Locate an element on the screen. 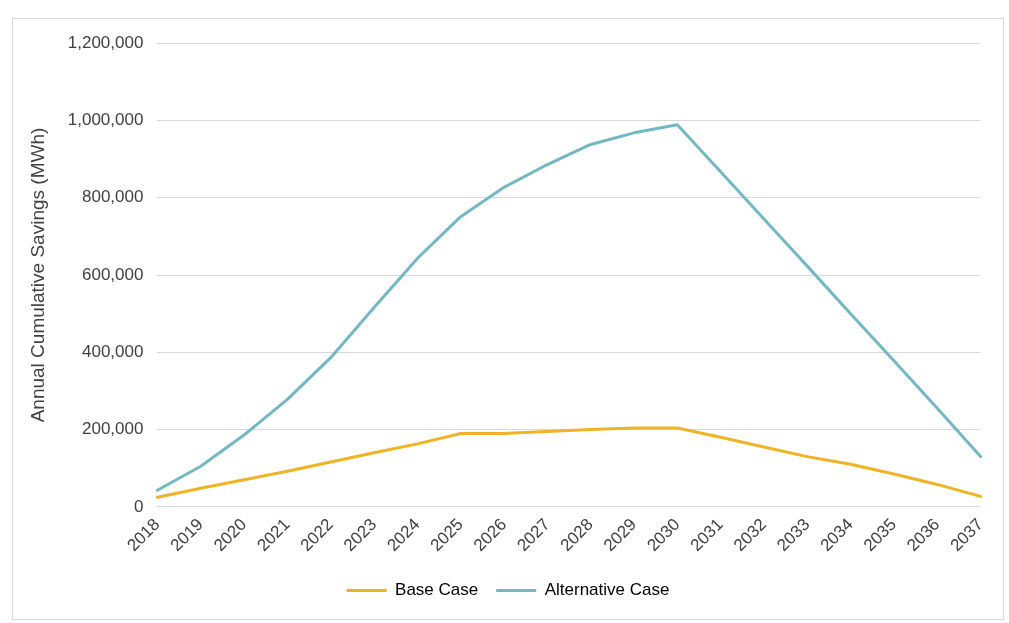  y-tick-label: 600,000 is located at coordinates (112, 274).